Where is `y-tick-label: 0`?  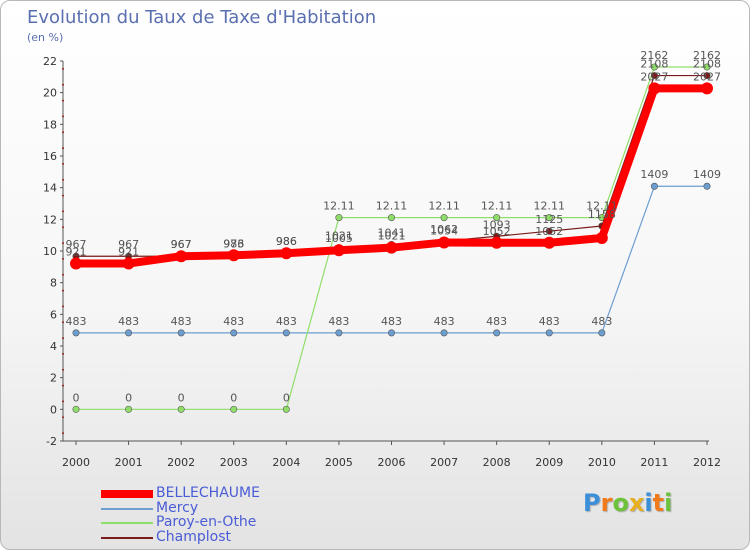
y-tick-label: 0 is located at coordinates (53, 409).